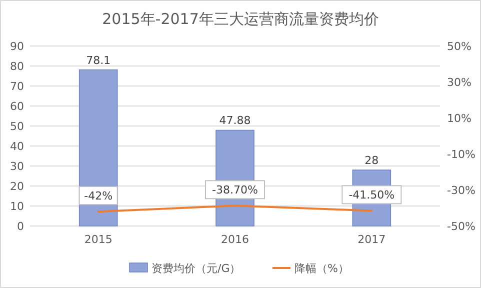 This screenshot has width=481, height=288. Describe the element at coordinates (17, 86) in the screenshot. I see `y-tick-label: 70` at that location.